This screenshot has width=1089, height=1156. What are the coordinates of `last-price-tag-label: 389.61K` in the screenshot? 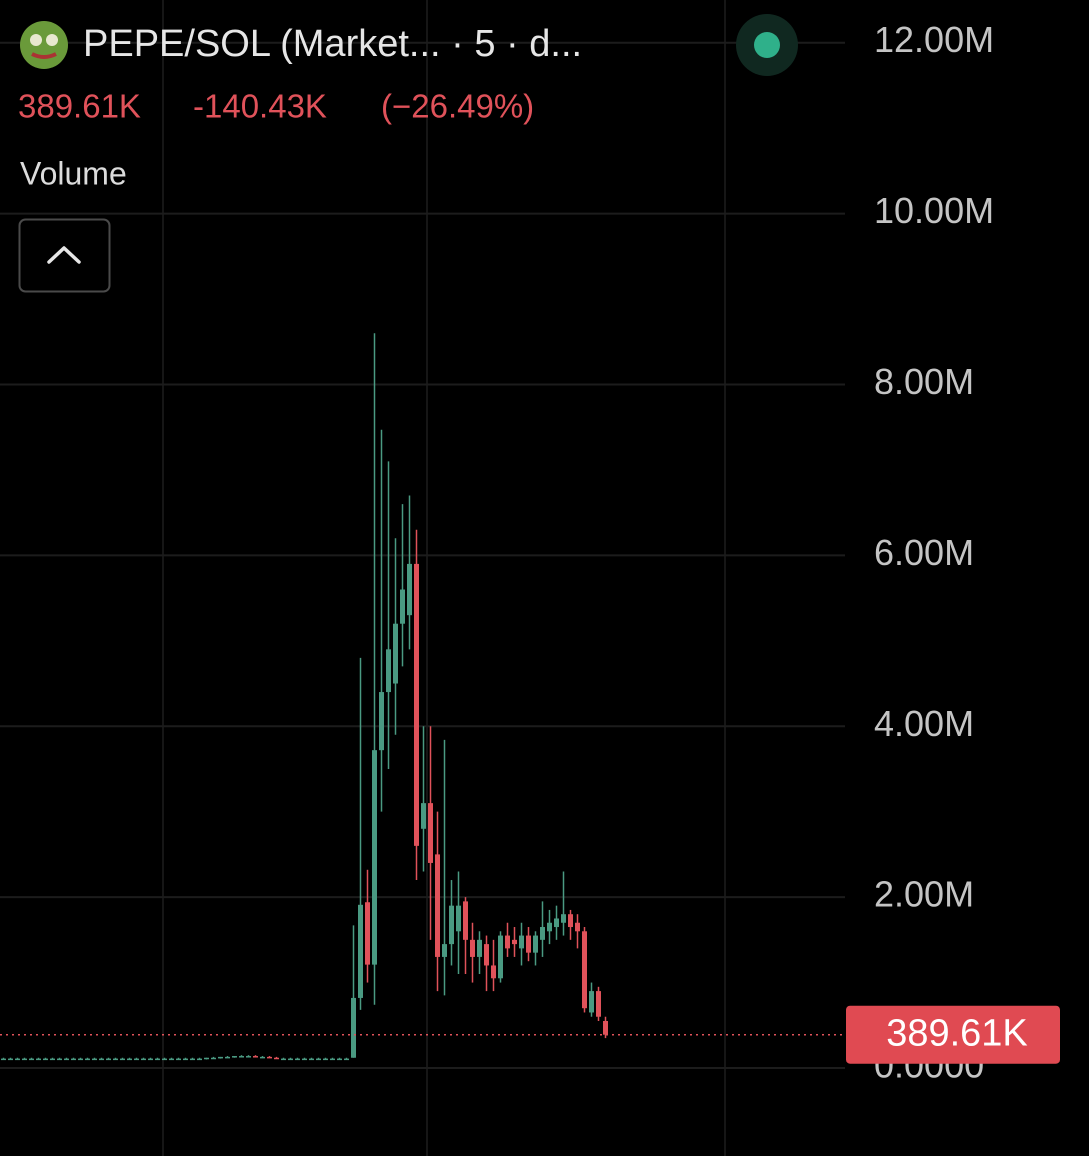 It's located at (957, 1034).